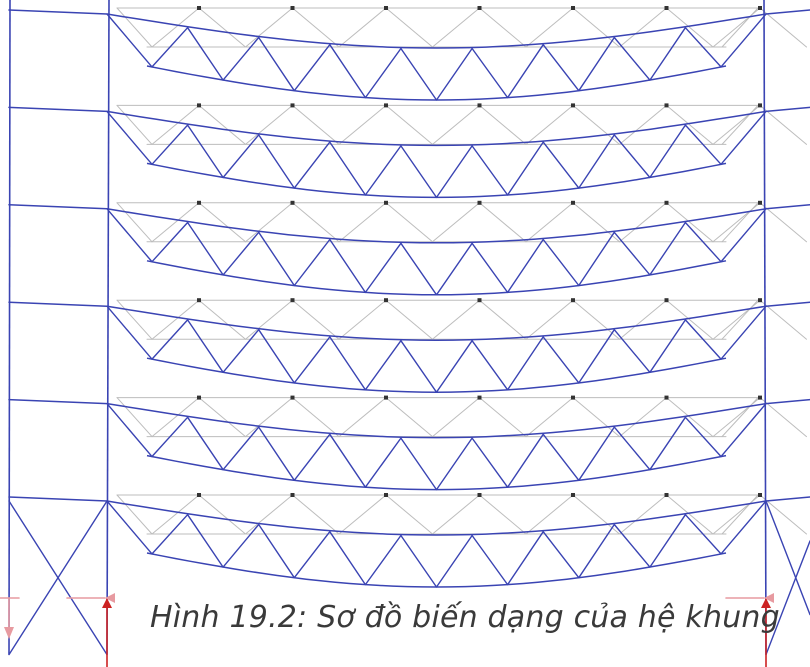 The height and width of the screenshot is (667, 810). I want to click on supports-layer, so click(387, 630).